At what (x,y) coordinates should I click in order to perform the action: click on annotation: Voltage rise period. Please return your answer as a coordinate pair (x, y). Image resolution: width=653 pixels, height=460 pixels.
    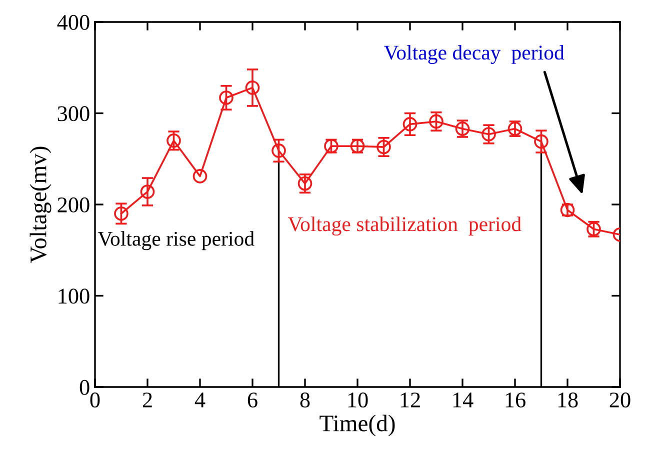
    Looking at the image, I should click on (176, 240).